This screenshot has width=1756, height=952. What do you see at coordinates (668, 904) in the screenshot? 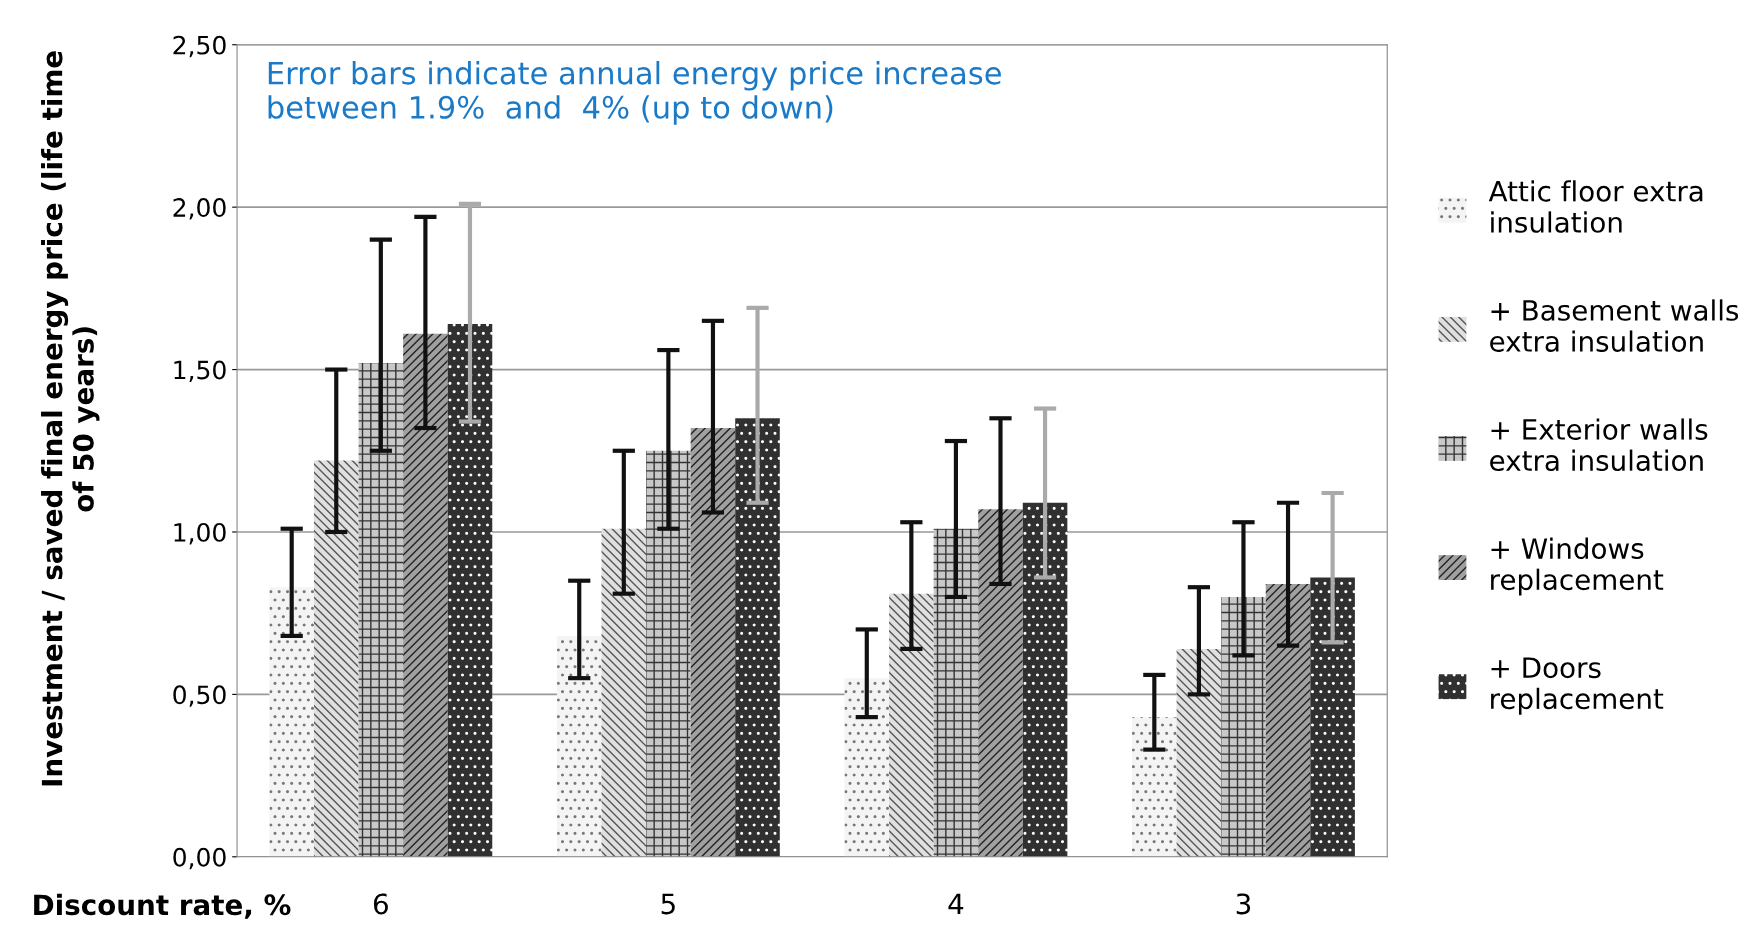
I see `x-tick-label: 5` at bounding box center [668, 904].